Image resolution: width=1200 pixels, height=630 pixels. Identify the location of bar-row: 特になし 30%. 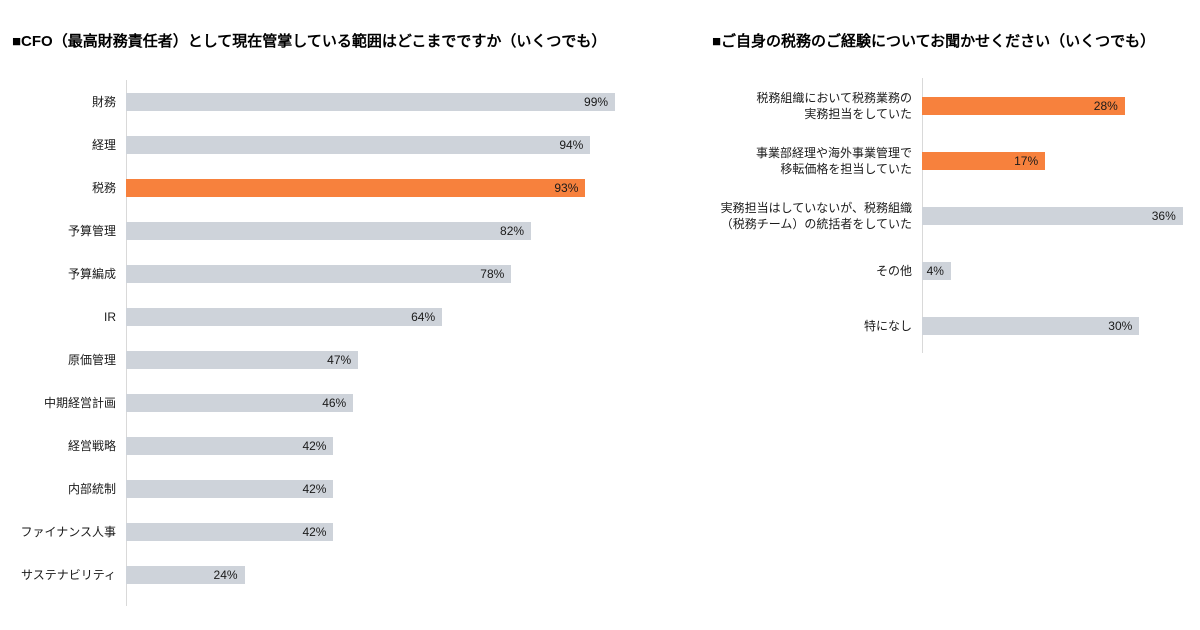
(951, 325).